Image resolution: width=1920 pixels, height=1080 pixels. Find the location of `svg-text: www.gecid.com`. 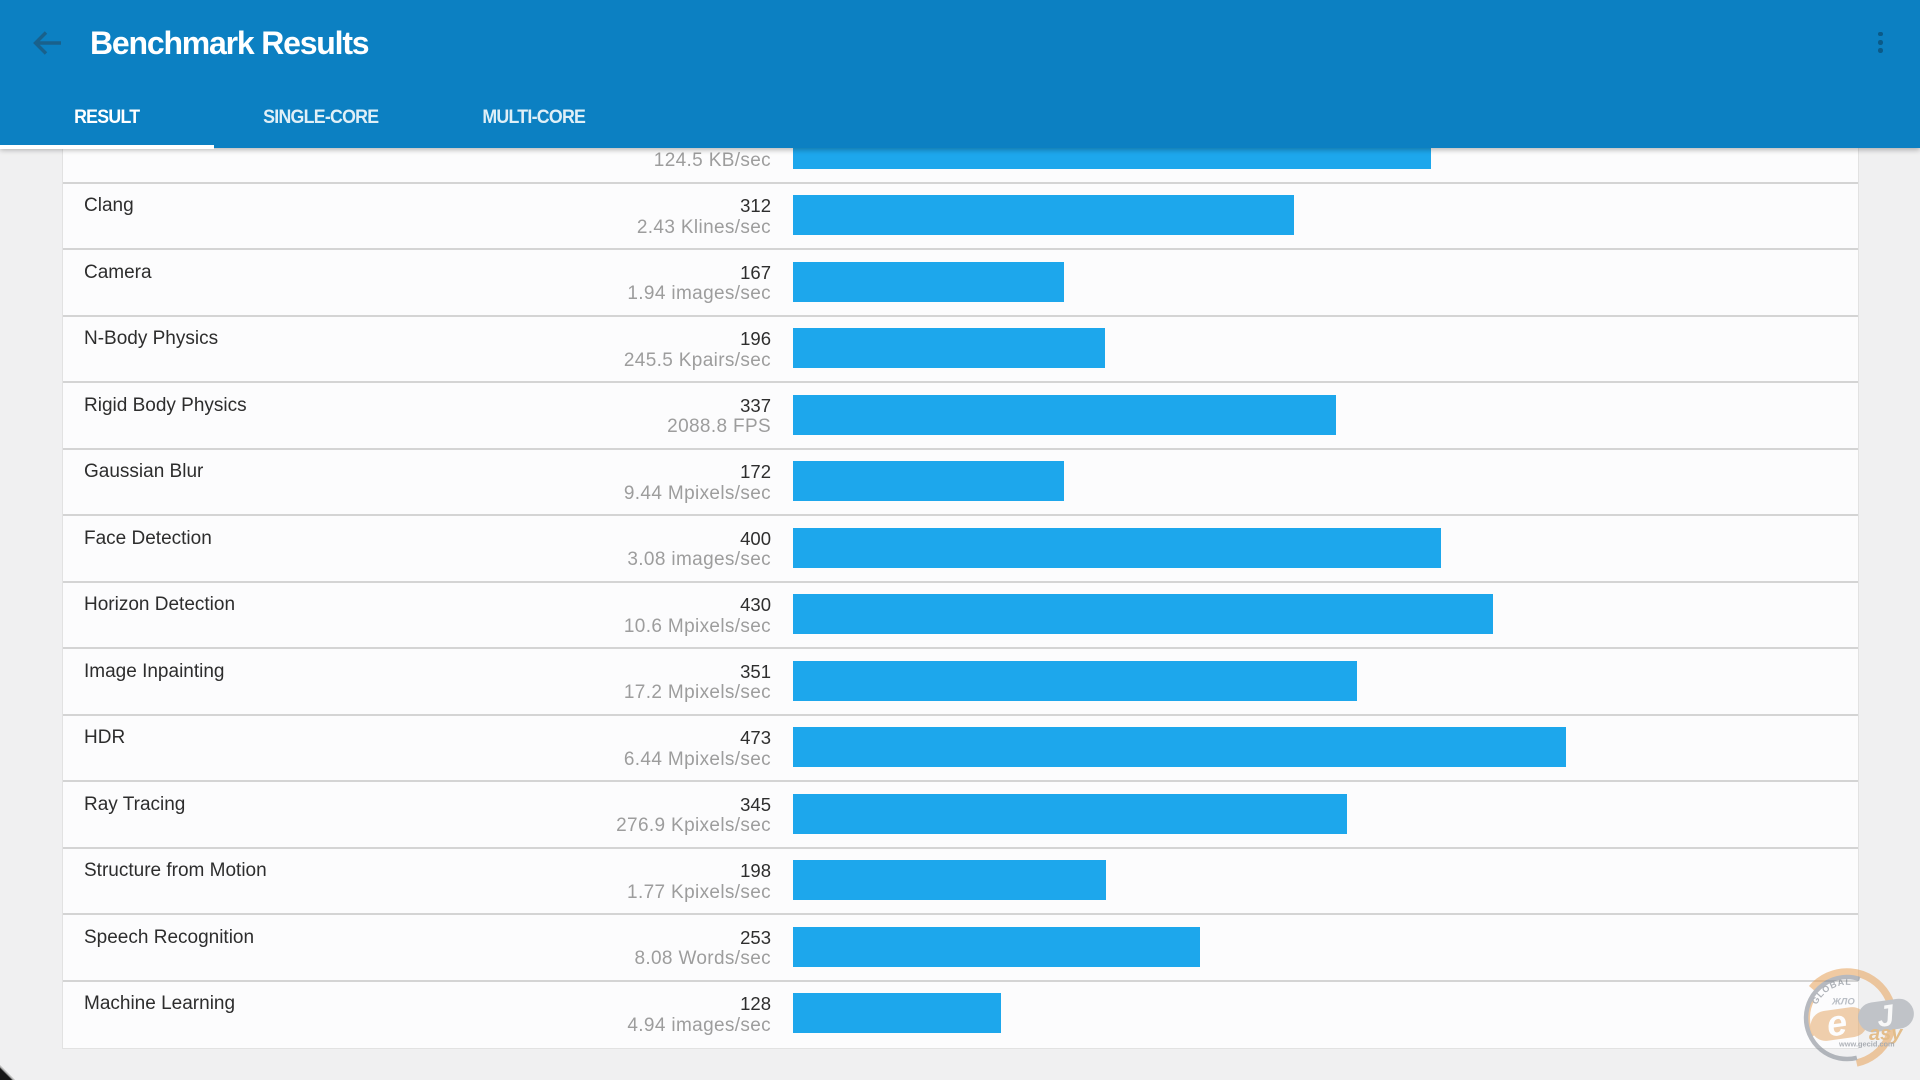

svg-text: www.gecid.com is located at coordinates (1866, 1044).